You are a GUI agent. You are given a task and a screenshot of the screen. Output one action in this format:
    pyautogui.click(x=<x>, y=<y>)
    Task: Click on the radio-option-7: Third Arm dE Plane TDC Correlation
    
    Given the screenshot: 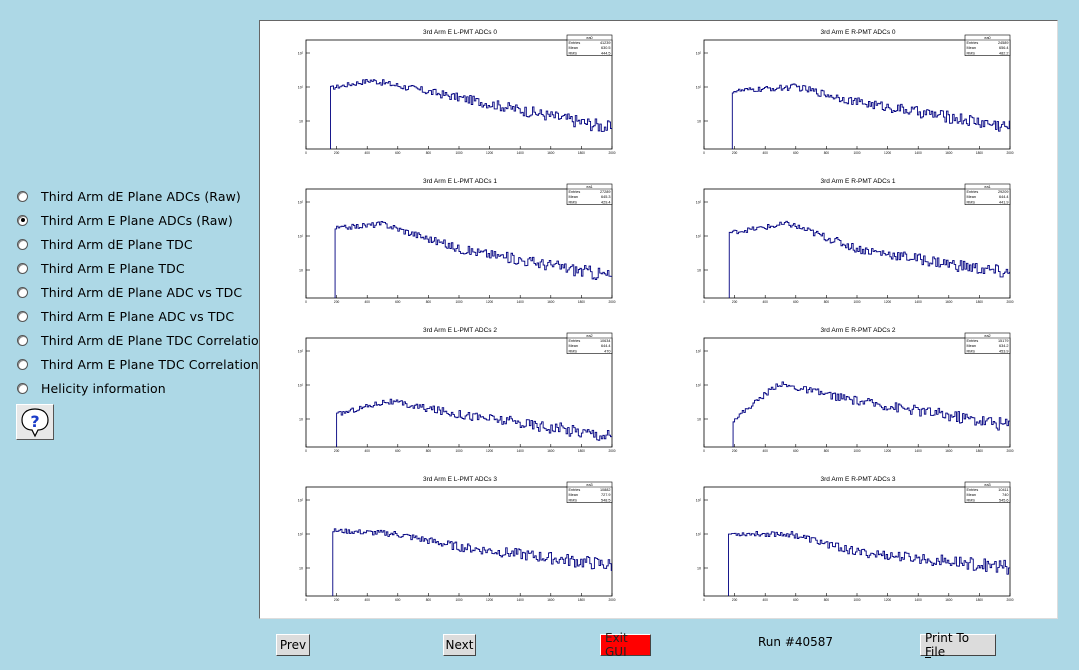 What is the action you would take?
    pyautogui.click(x=140, y=340)
    